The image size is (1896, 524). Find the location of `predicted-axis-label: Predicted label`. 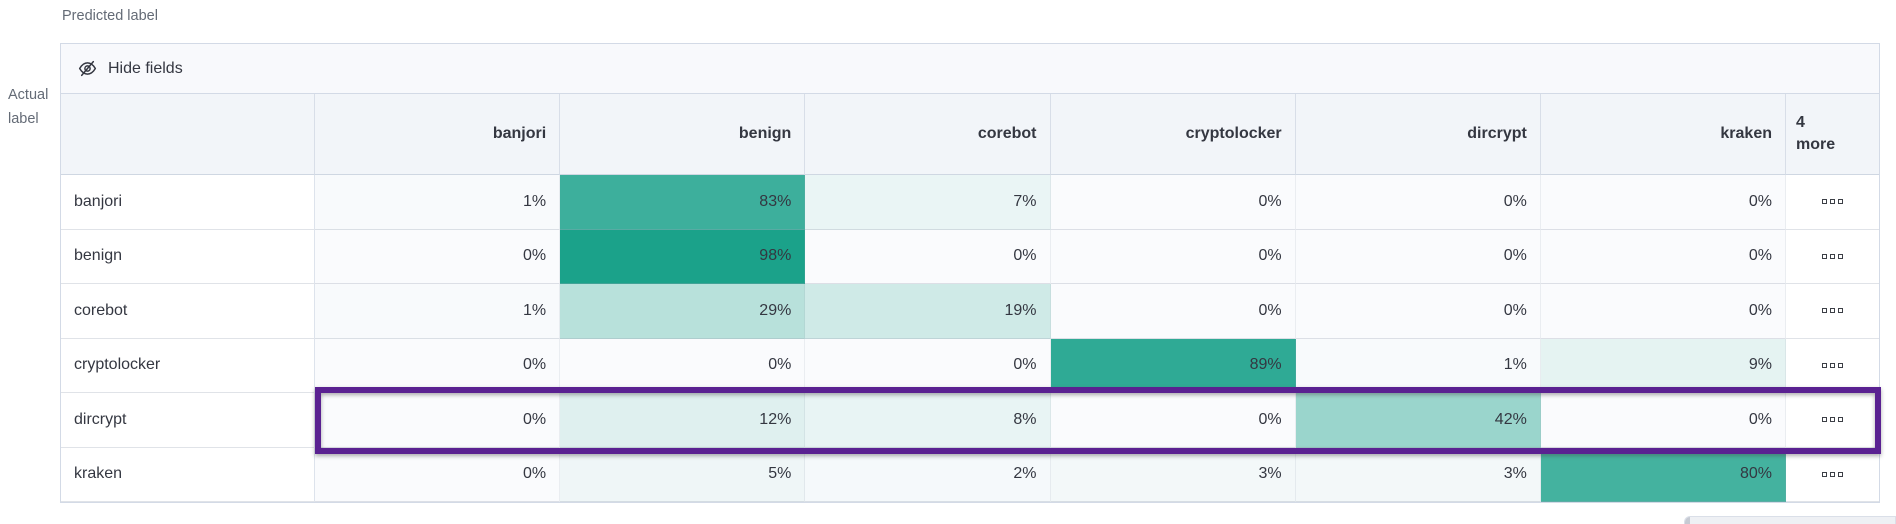

predicted-axis-label: Predicted label is located at coordinates (110, 16).